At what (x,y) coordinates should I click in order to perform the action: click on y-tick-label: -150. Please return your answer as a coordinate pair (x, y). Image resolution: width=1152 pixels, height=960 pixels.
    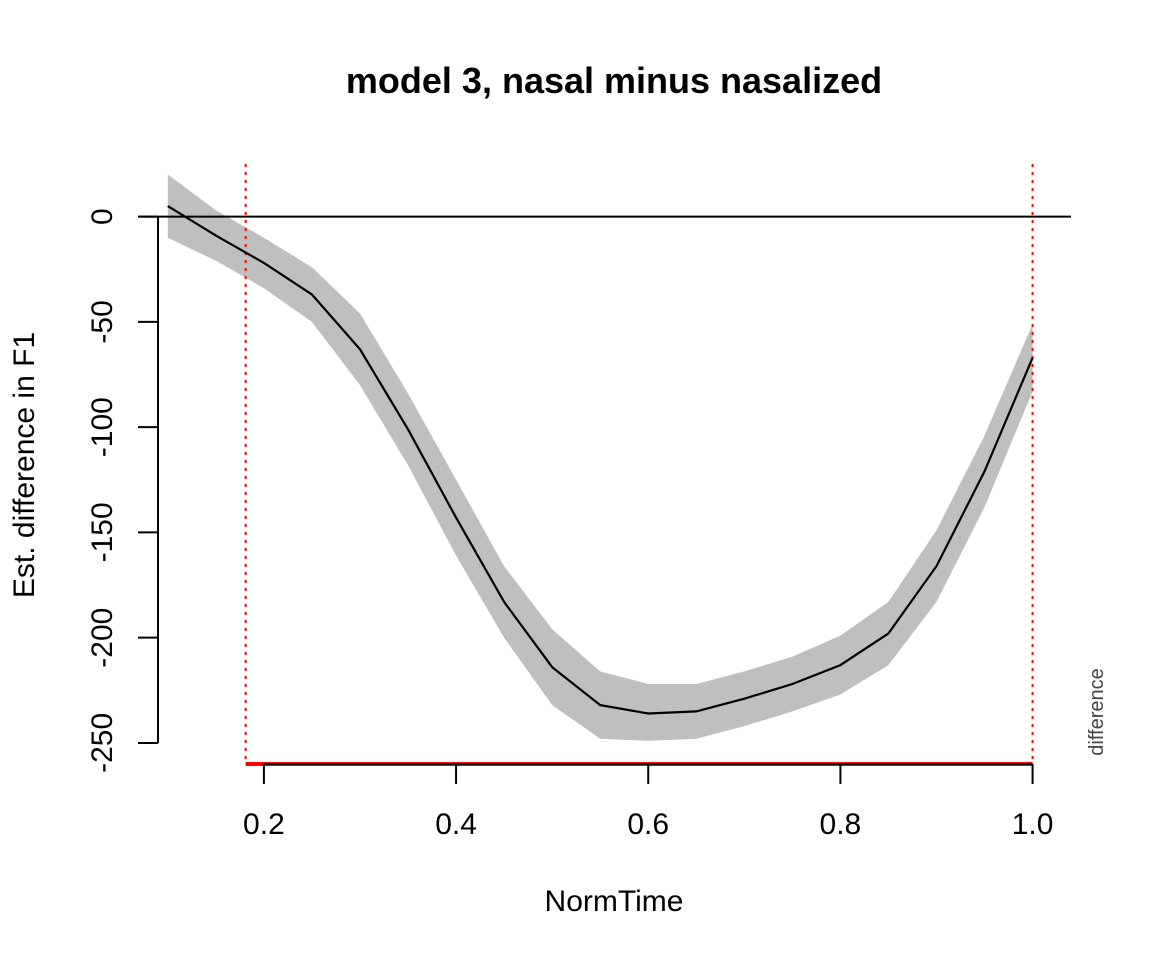
    Looking at the image, I should click on (102, 532).